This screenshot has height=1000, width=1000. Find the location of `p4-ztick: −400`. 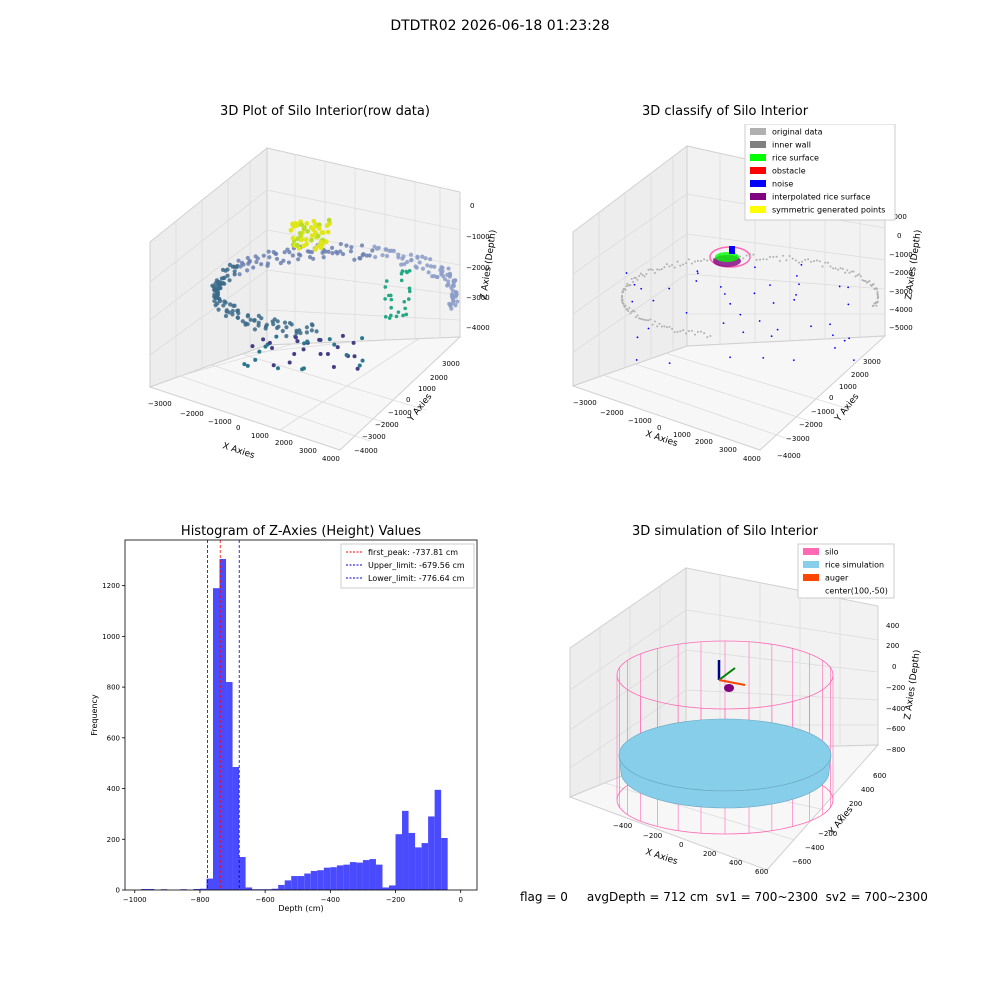

p4-ztick: −400 is located at coordinates (895, 709).